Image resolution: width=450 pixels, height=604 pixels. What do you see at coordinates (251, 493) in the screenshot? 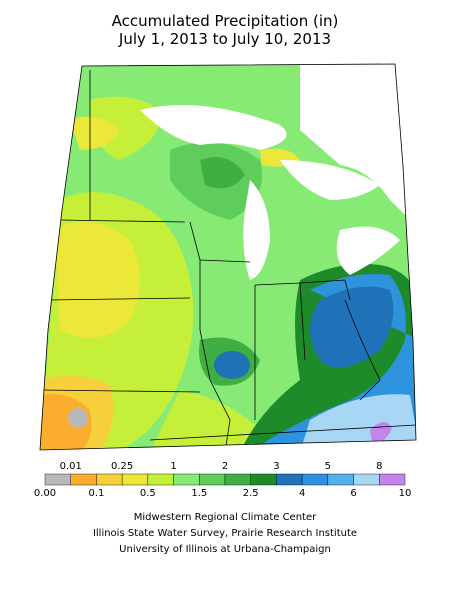
I see `legend-label: 2.5` at bounding box center [251, 493].